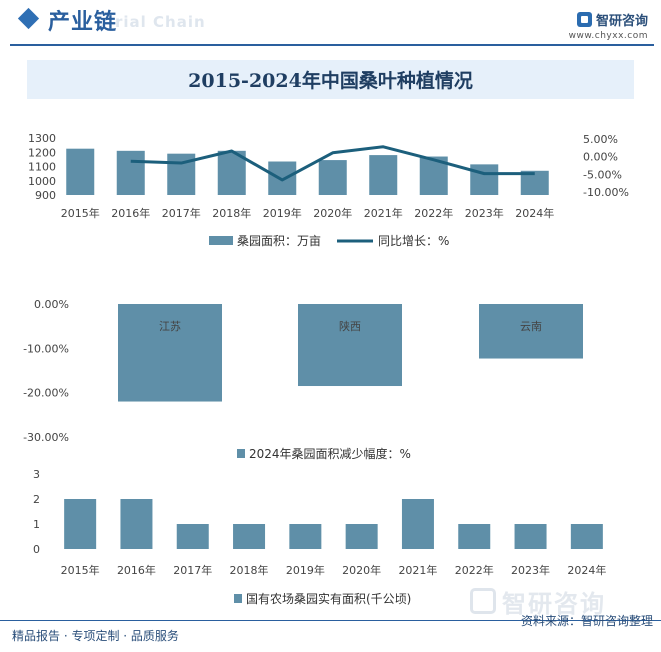 The height and width of the screenshot is (652, 661). I want to click on header-divider, so click(332, 45).